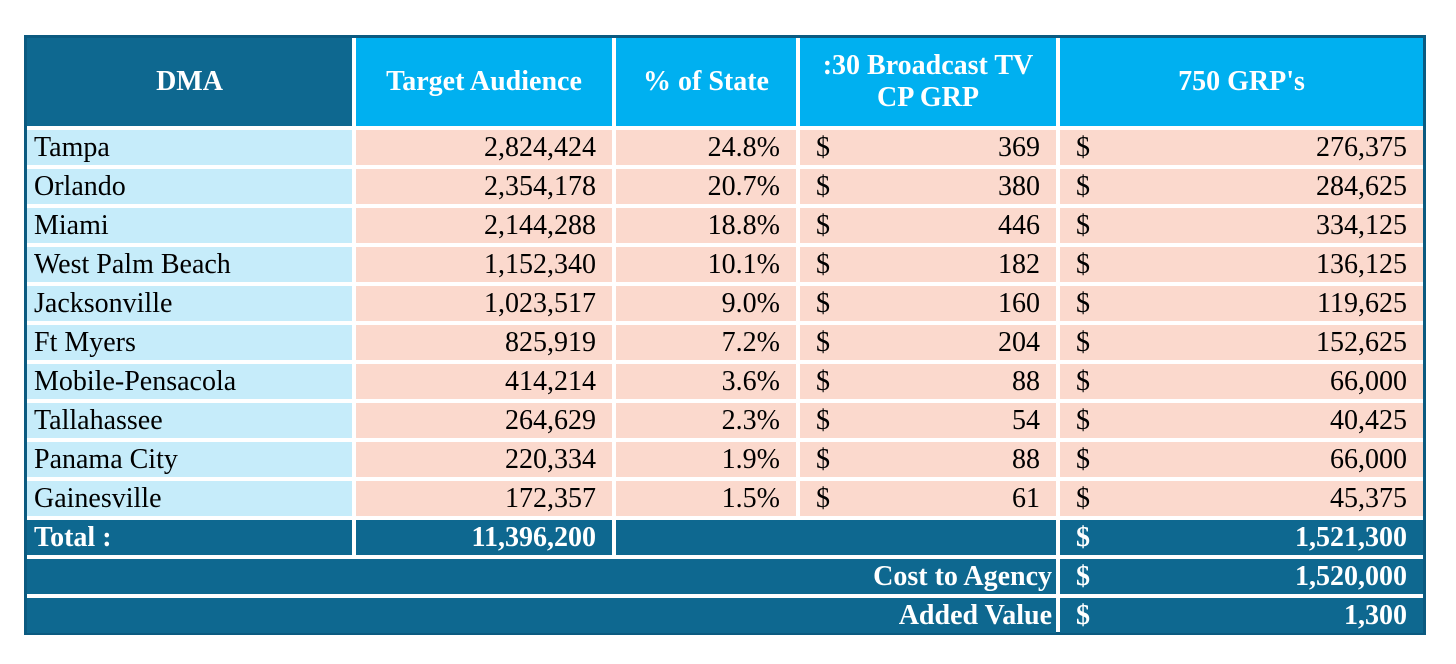  What do you see at coordinates (484, 537) in the screenshot?
I see `total-audience: 11,396,200` at bounding box center [484, 537].